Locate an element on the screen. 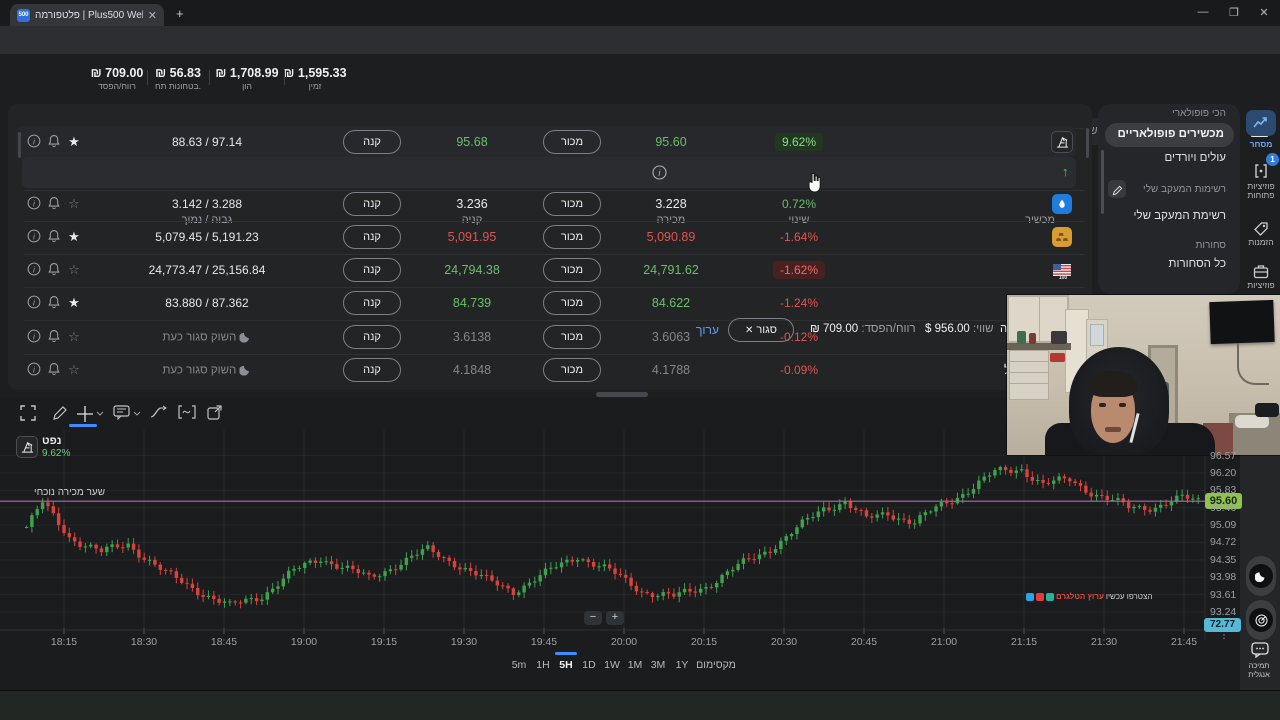 The image size is (1280, 720). buy-price: 4.1848 is located at coordinates (472, 370).